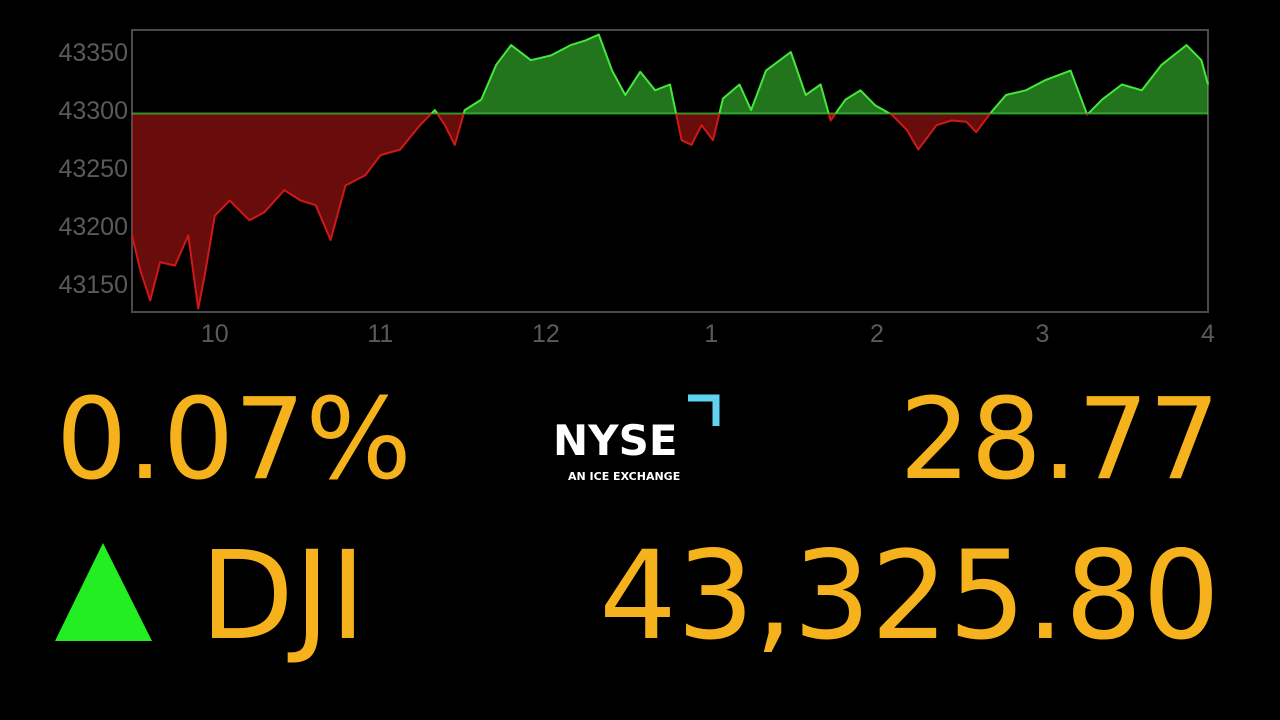  What do you see at coordinates (909, 596) in the screenshot?
I see `price: 43,325.80` at bounding box center [909, 596].